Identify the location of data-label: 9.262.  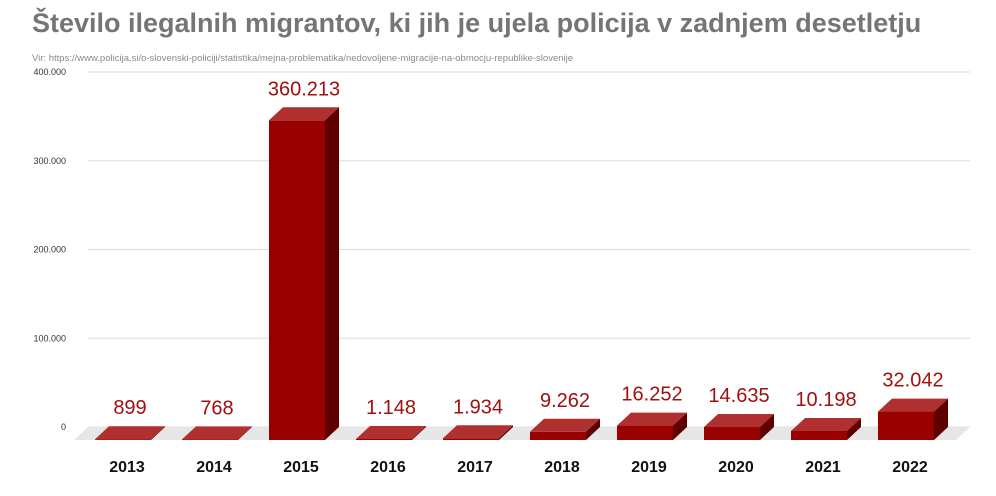
(565, 401).